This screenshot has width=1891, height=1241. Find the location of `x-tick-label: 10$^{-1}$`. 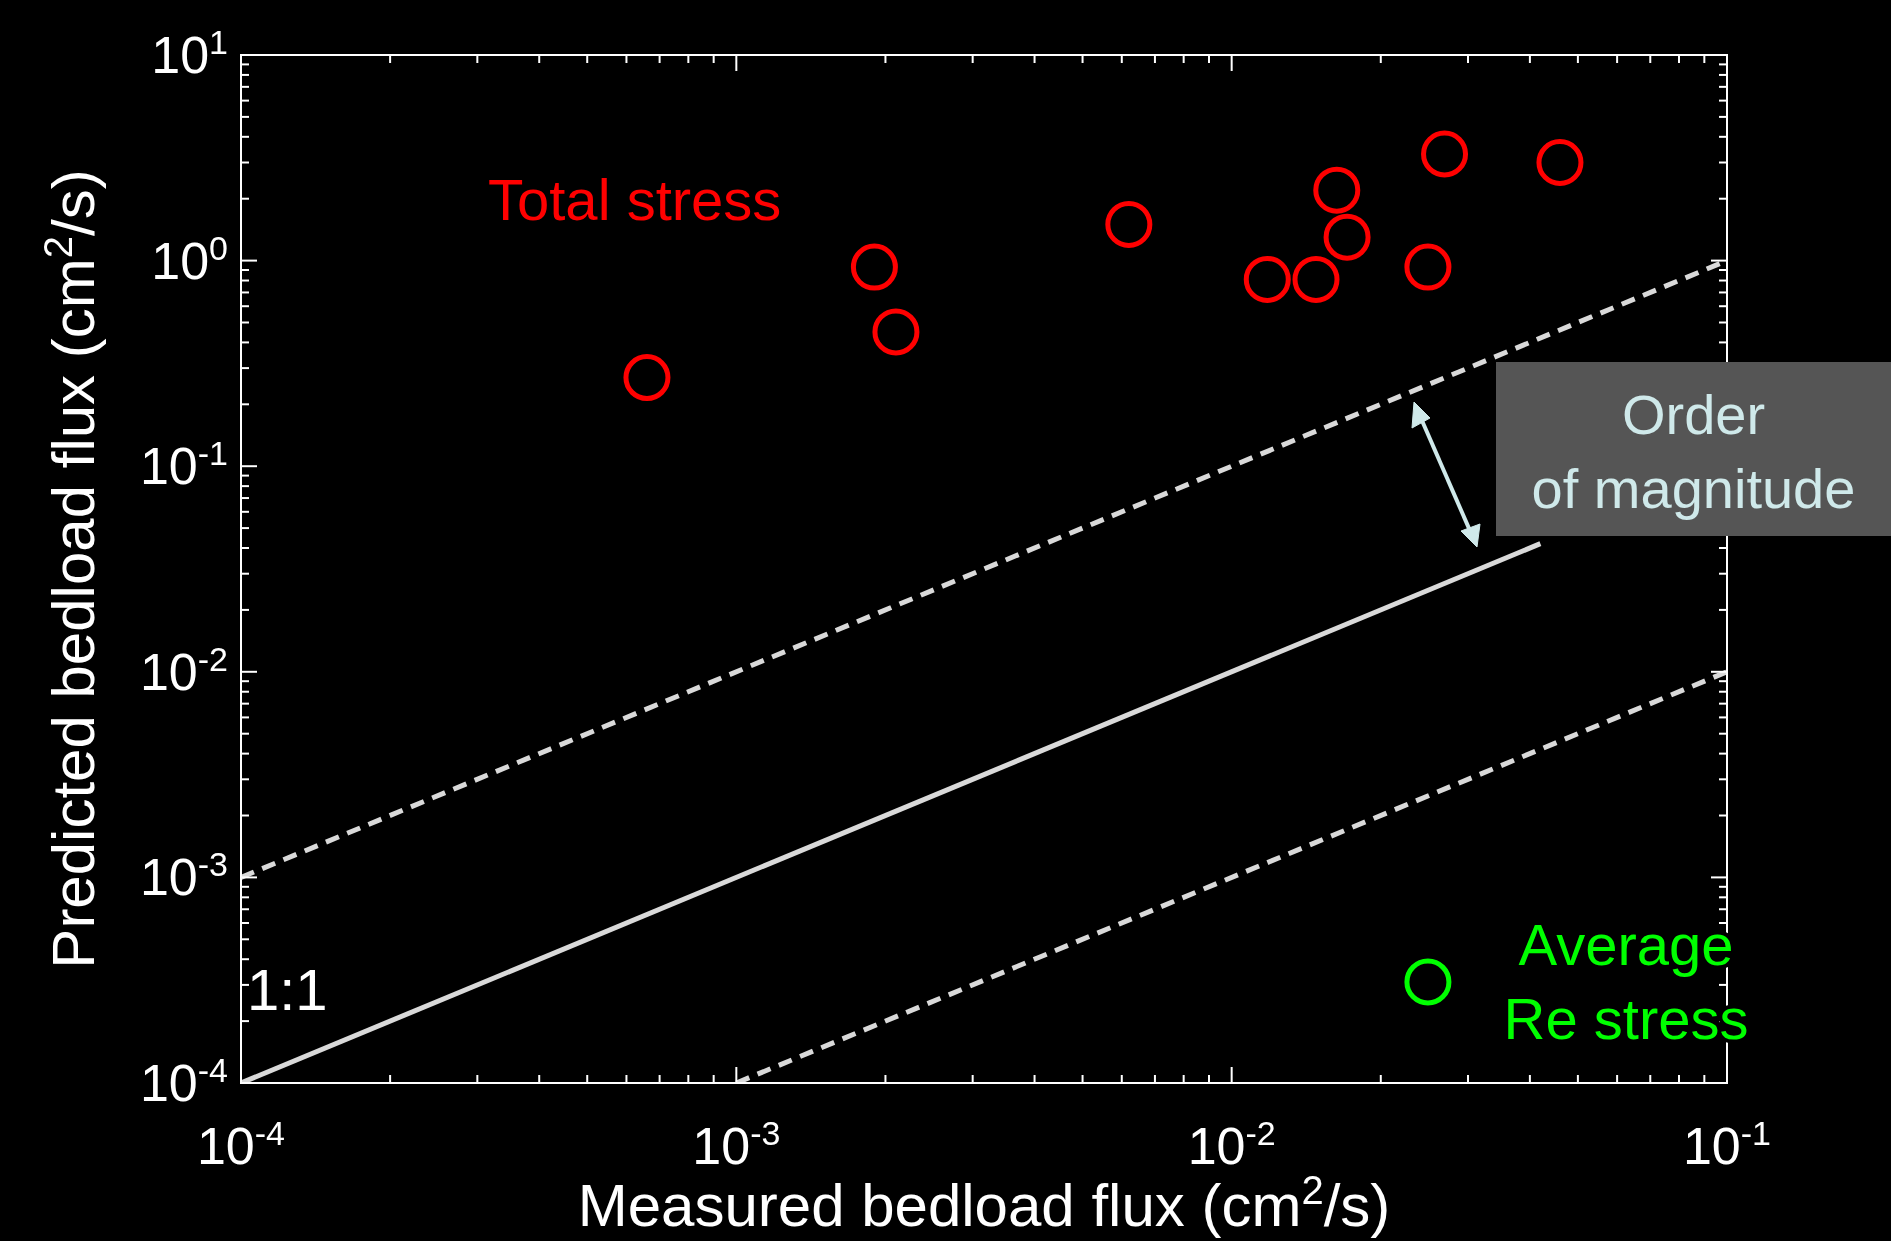

x-tick-label: 10$^{-1}$ is located at coordinates (1727, 1144).